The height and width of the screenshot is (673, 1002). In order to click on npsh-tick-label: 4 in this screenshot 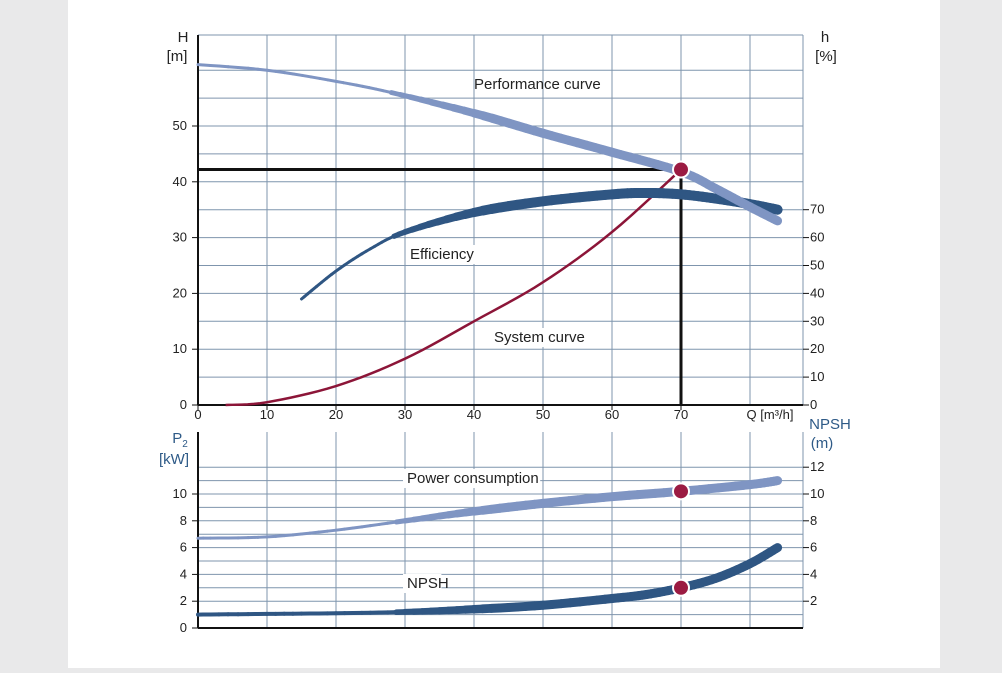, I will do `click(813, 573)`.